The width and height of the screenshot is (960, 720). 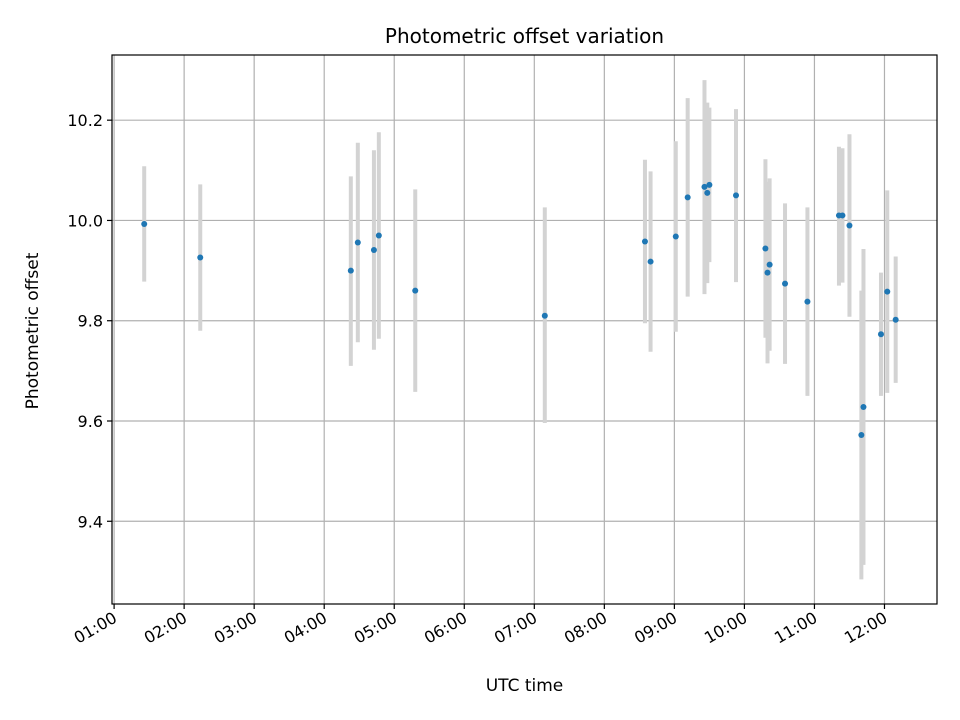 I want to click on y-tick-label: 9.8, so click(x=90, y=321).